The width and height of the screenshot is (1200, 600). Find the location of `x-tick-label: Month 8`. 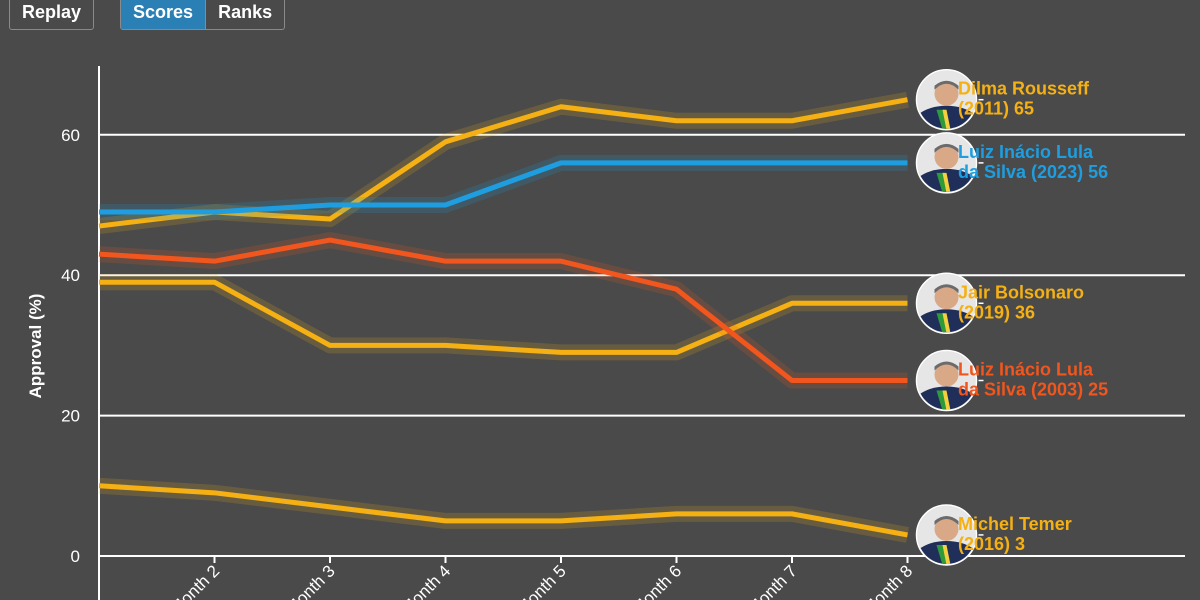

x-tick-label: Month 8 is located at coordinates (887, 580).